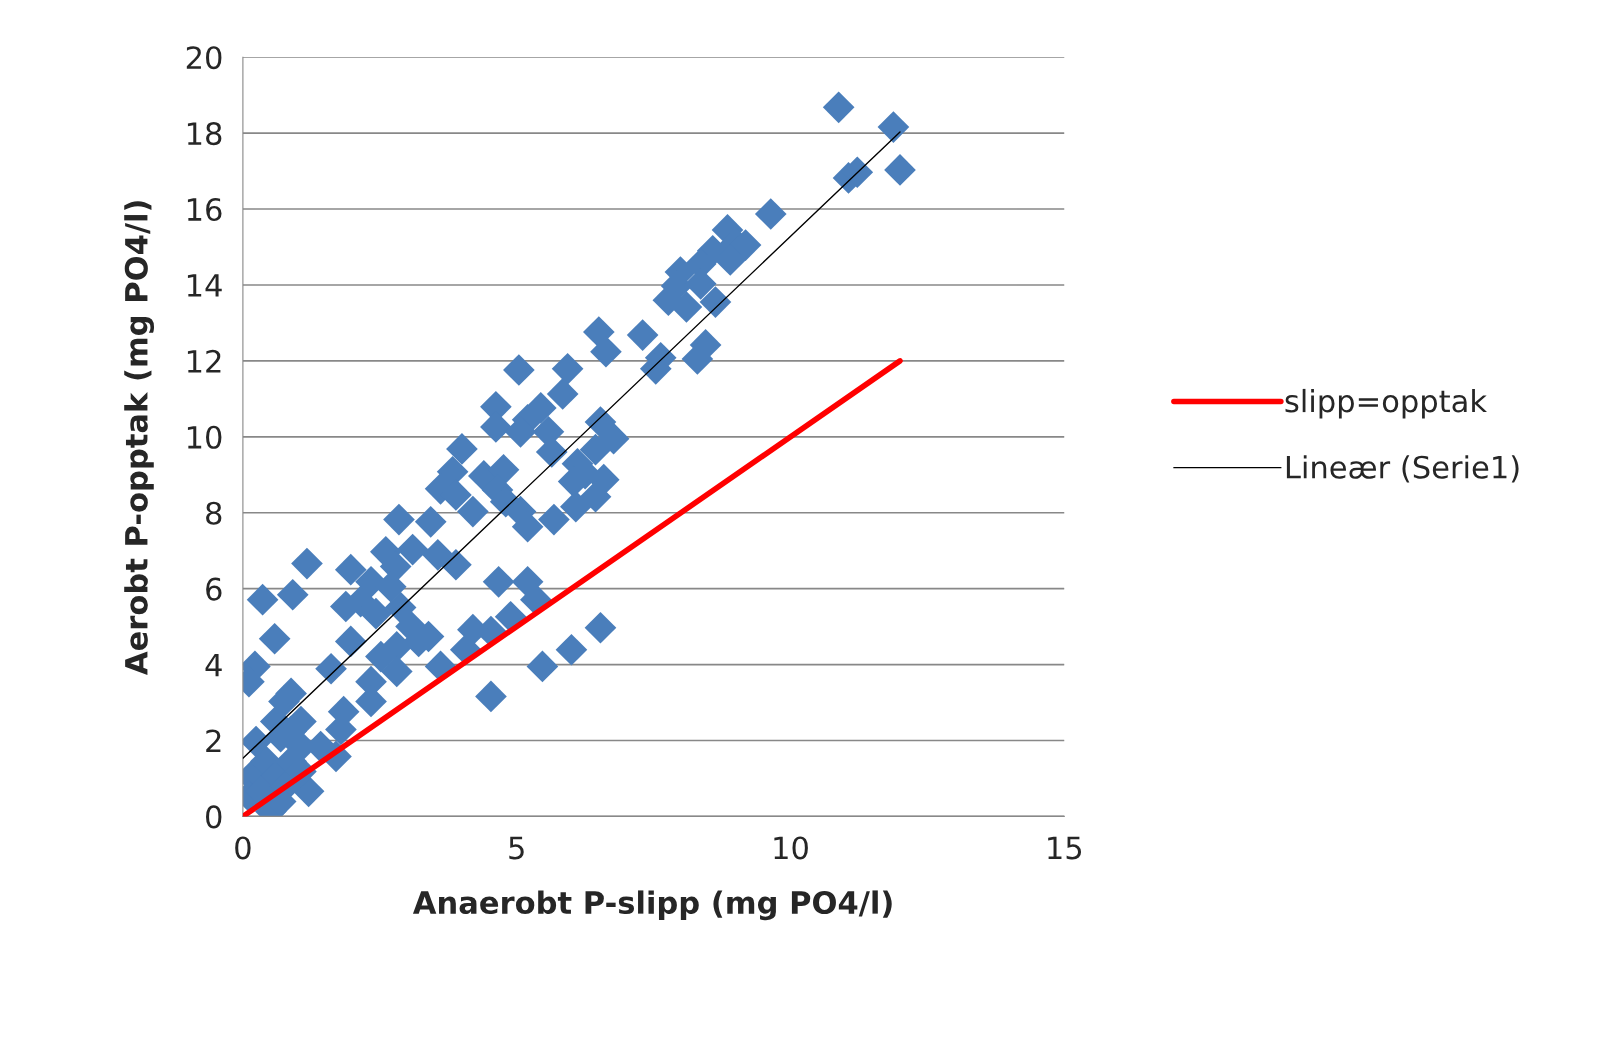  I want to click on y-tick-label: 20, so click(204, 58).